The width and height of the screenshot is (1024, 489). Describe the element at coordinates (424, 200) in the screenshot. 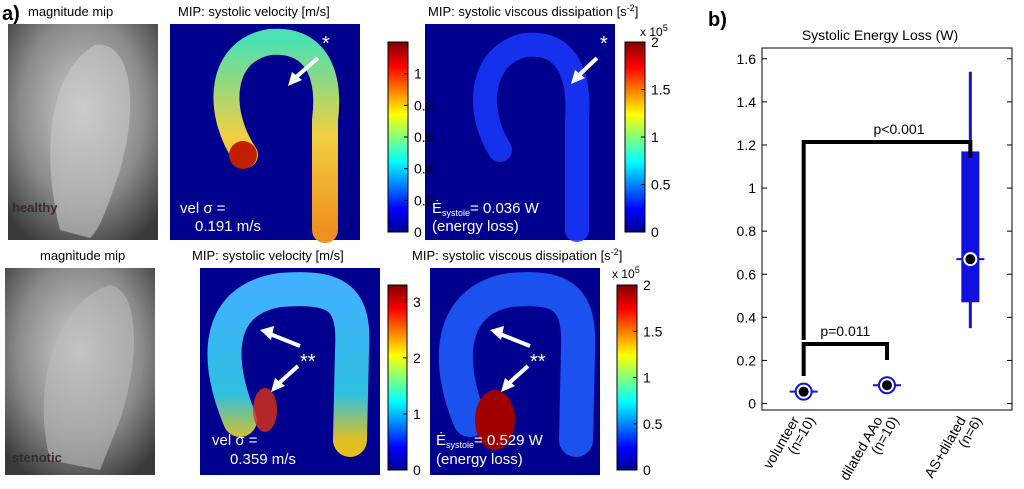

I see `colorbar-tick-label: 0.2` at that location.